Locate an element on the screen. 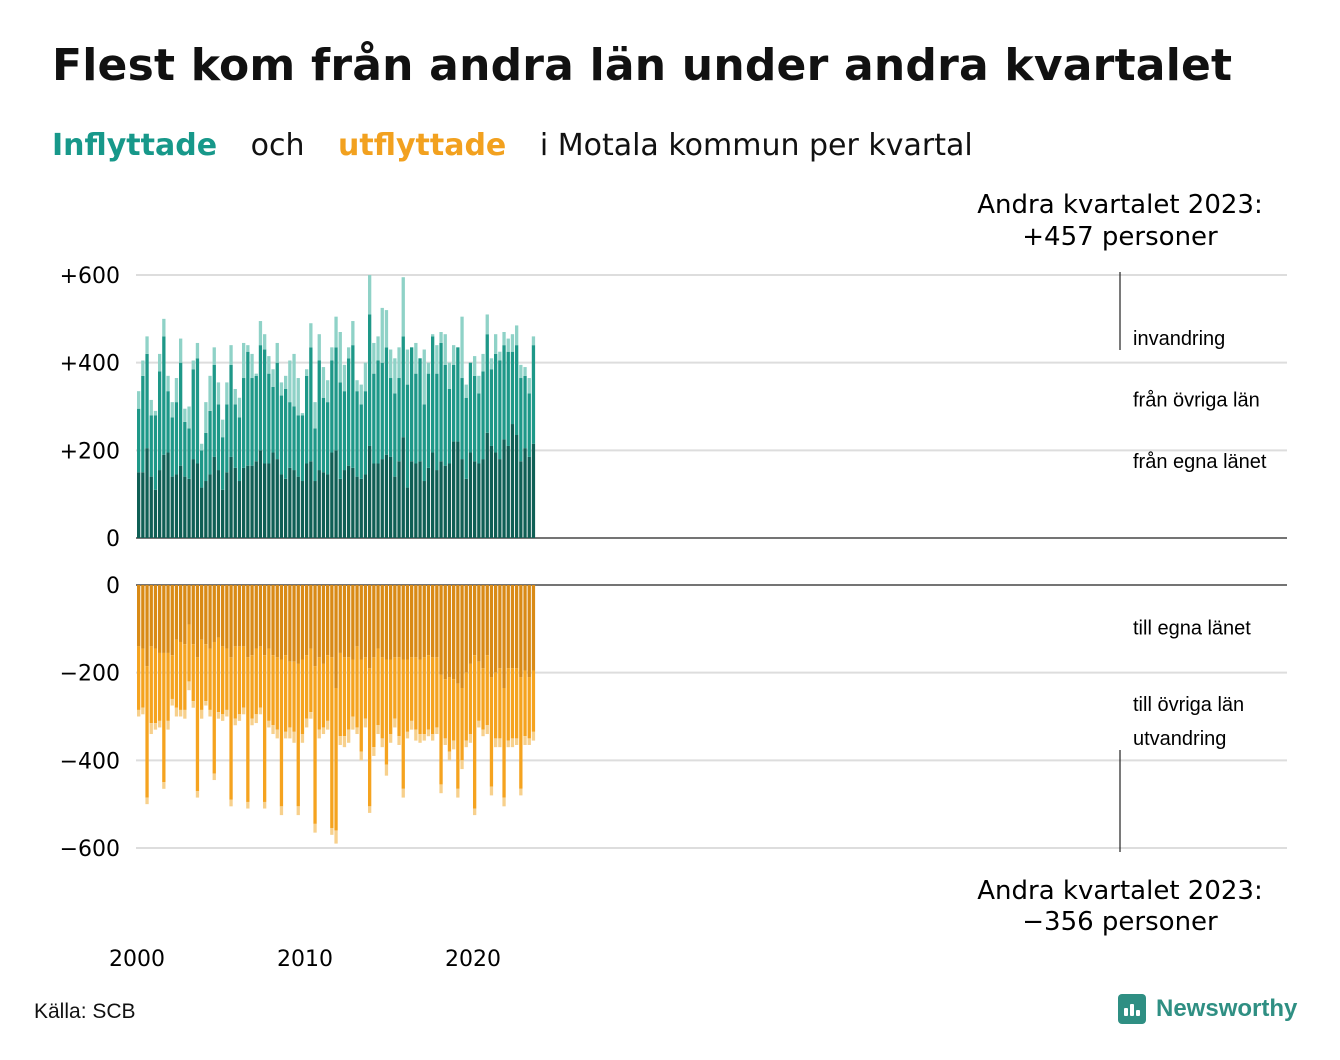 This screenshot has height=1060, width=1340. y-tick-label-in: +400 is located at coordinates (90, 364).